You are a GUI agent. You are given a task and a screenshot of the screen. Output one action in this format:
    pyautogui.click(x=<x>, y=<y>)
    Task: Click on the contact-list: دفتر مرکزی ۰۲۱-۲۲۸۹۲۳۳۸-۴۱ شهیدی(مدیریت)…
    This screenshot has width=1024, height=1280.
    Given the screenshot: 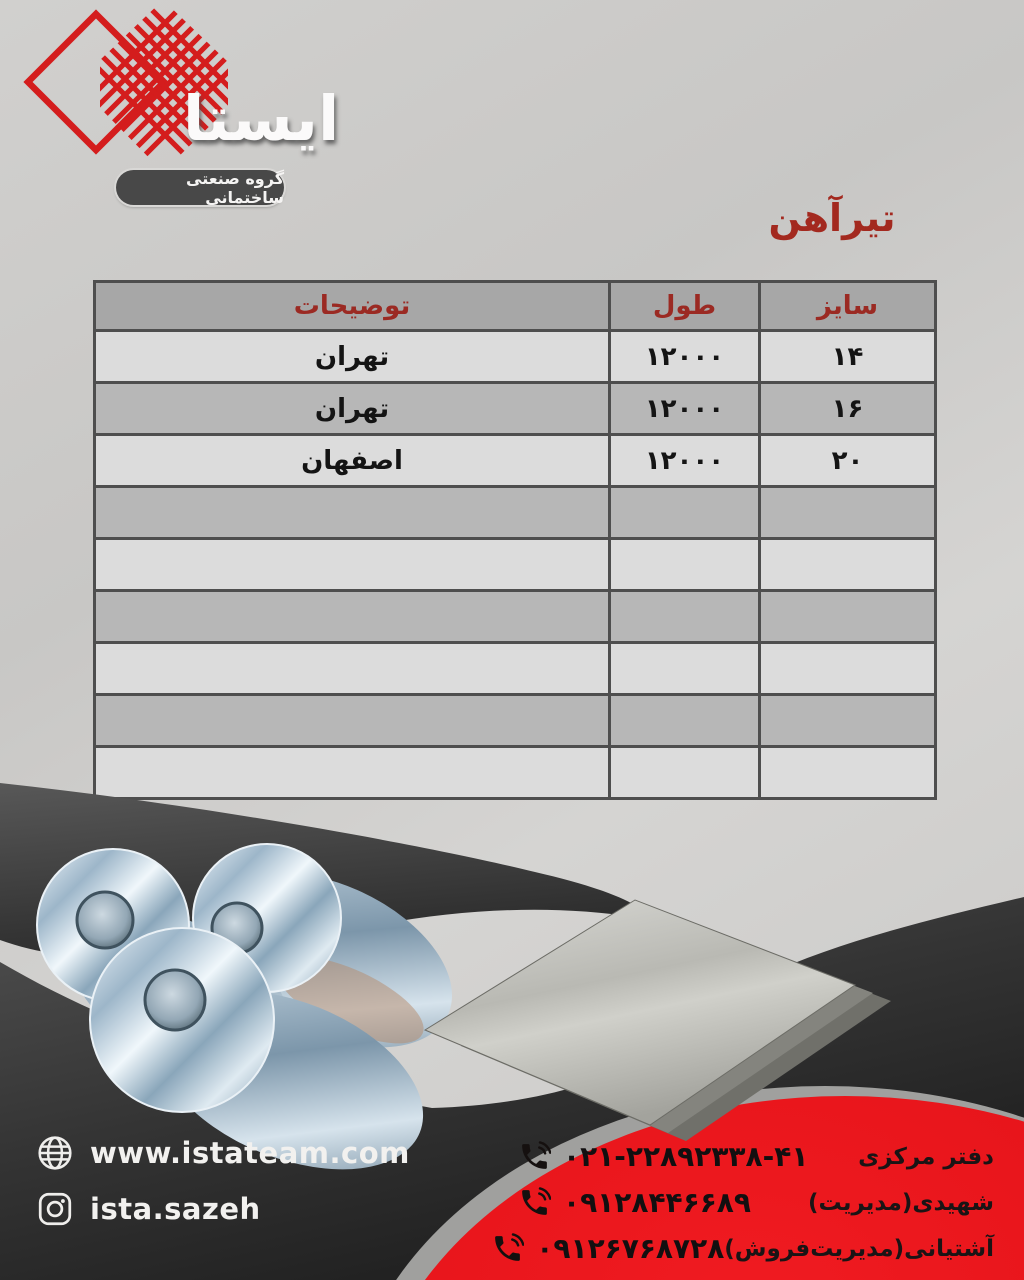 What is the action you would take?
    pyautogui.click(x=744, y=1207)
    